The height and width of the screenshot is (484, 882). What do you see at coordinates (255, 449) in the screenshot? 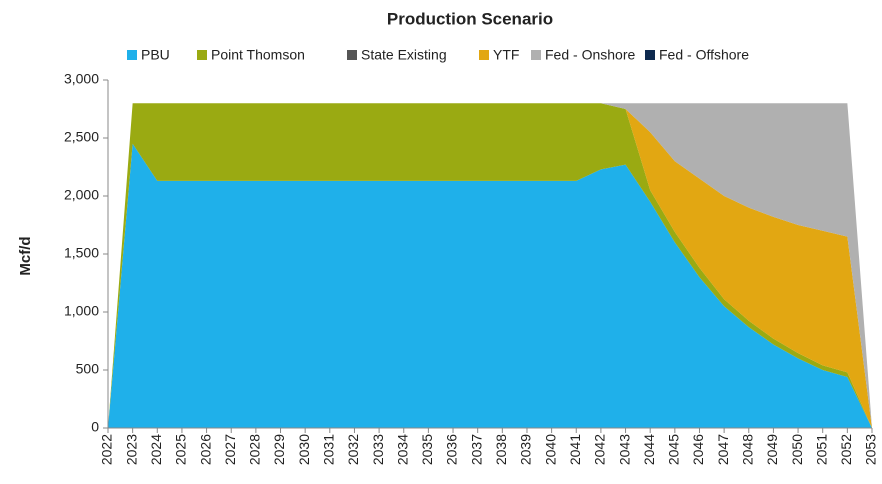
I see `x-tick-label: 2028` at bounding box center [255, 449].